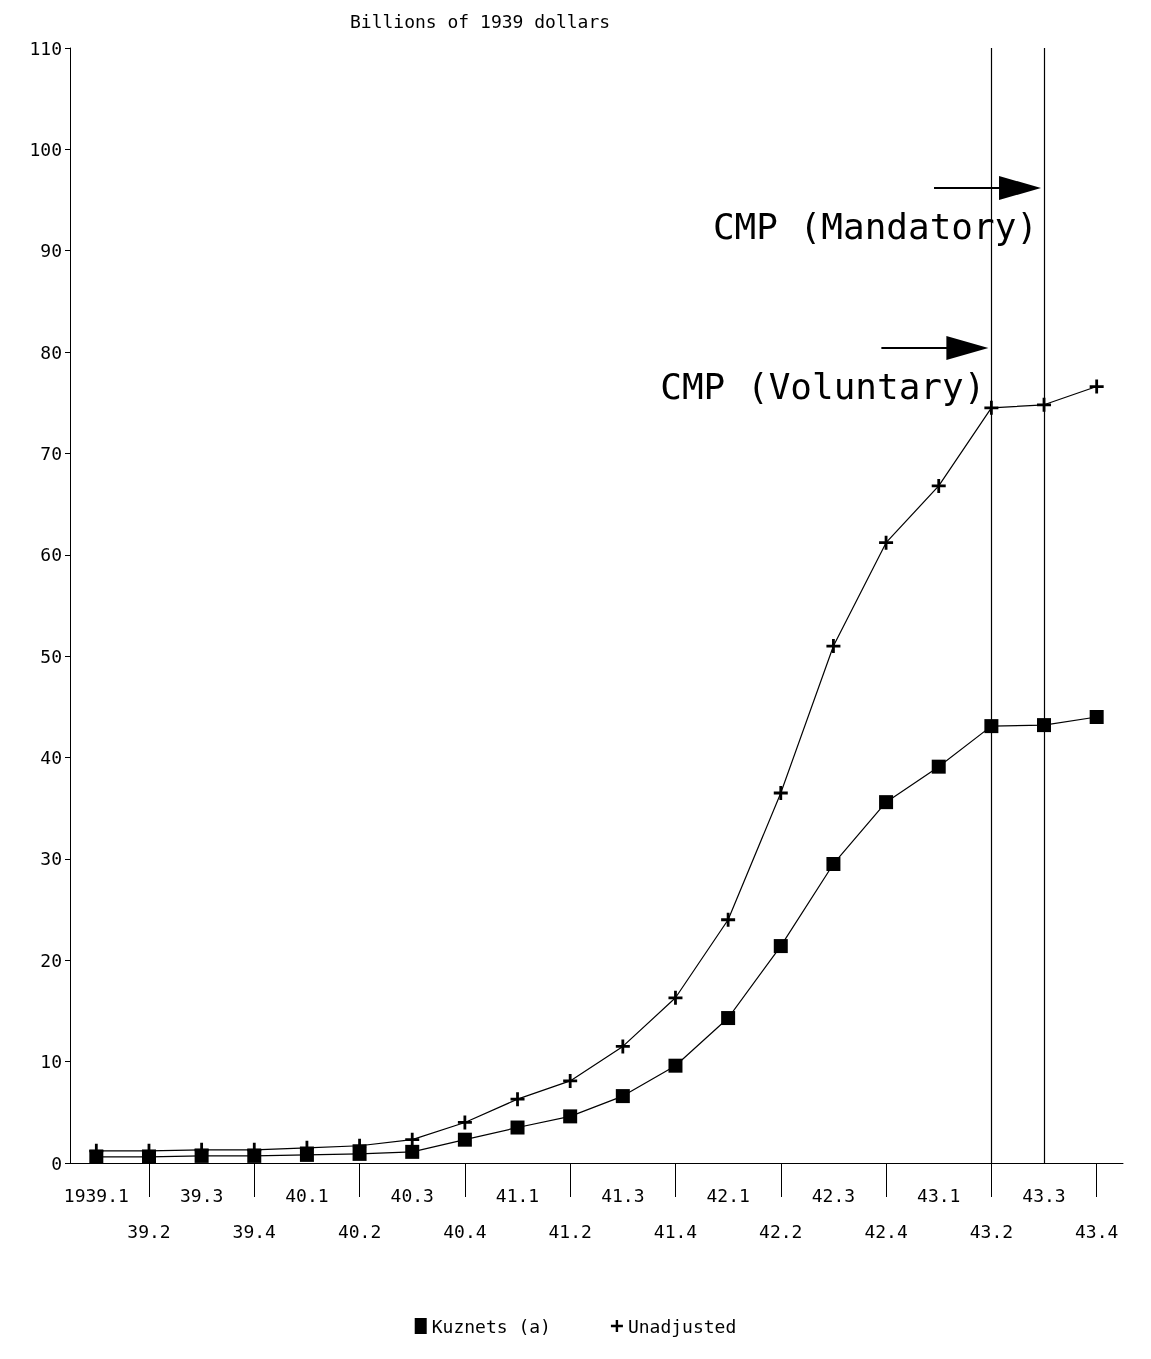 The image size is (1151, 1359). What do you see at coordinates (939, 1195) in the screenshot?
I see `x-tick-label: 43.1` at bounding box center [939, 1195].